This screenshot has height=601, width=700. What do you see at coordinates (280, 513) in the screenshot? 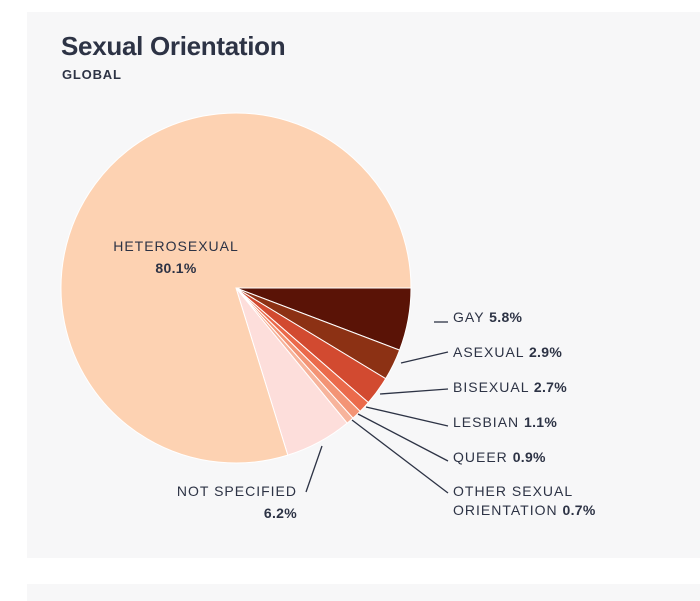
I see `slice-value: 6.2%` at bounding box center [280, 513].